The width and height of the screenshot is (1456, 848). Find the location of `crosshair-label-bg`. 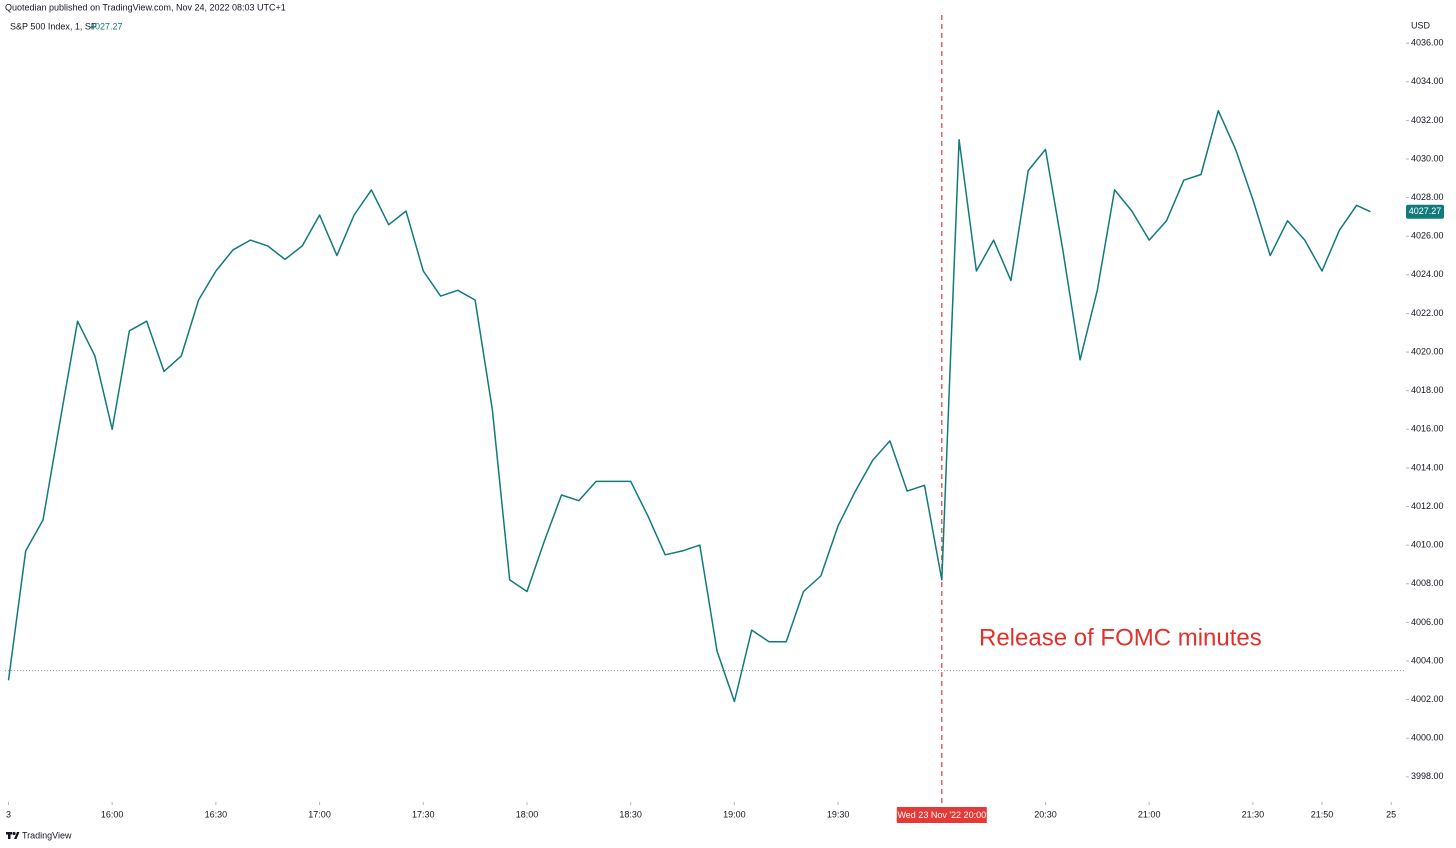

crosshair-label-bg is located at coordinates (941, 815).